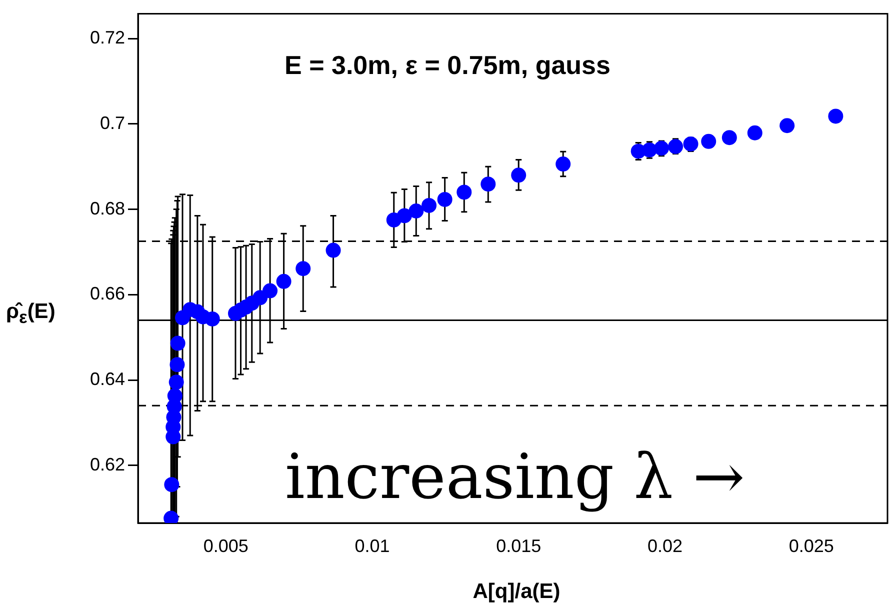  What do you see at coordinates (519, 546) in the screenshot?
I see `x-tick-label: 0.015` at bounding box center [519, 546].